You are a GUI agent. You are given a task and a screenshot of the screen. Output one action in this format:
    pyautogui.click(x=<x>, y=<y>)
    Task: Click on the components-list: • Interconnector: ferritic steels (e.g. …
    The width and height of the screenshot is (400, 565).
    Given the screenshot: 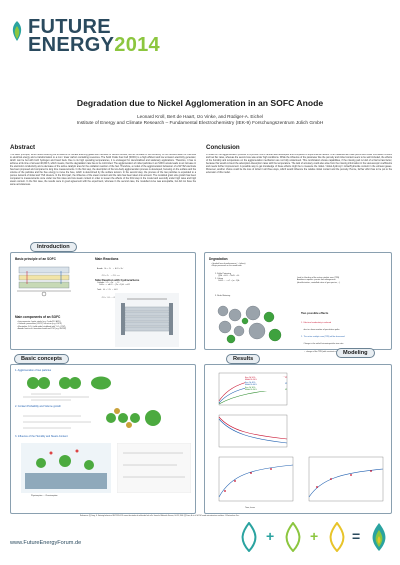 What is the action you would take?
    pyautogui.click(x=61, y=326)
    